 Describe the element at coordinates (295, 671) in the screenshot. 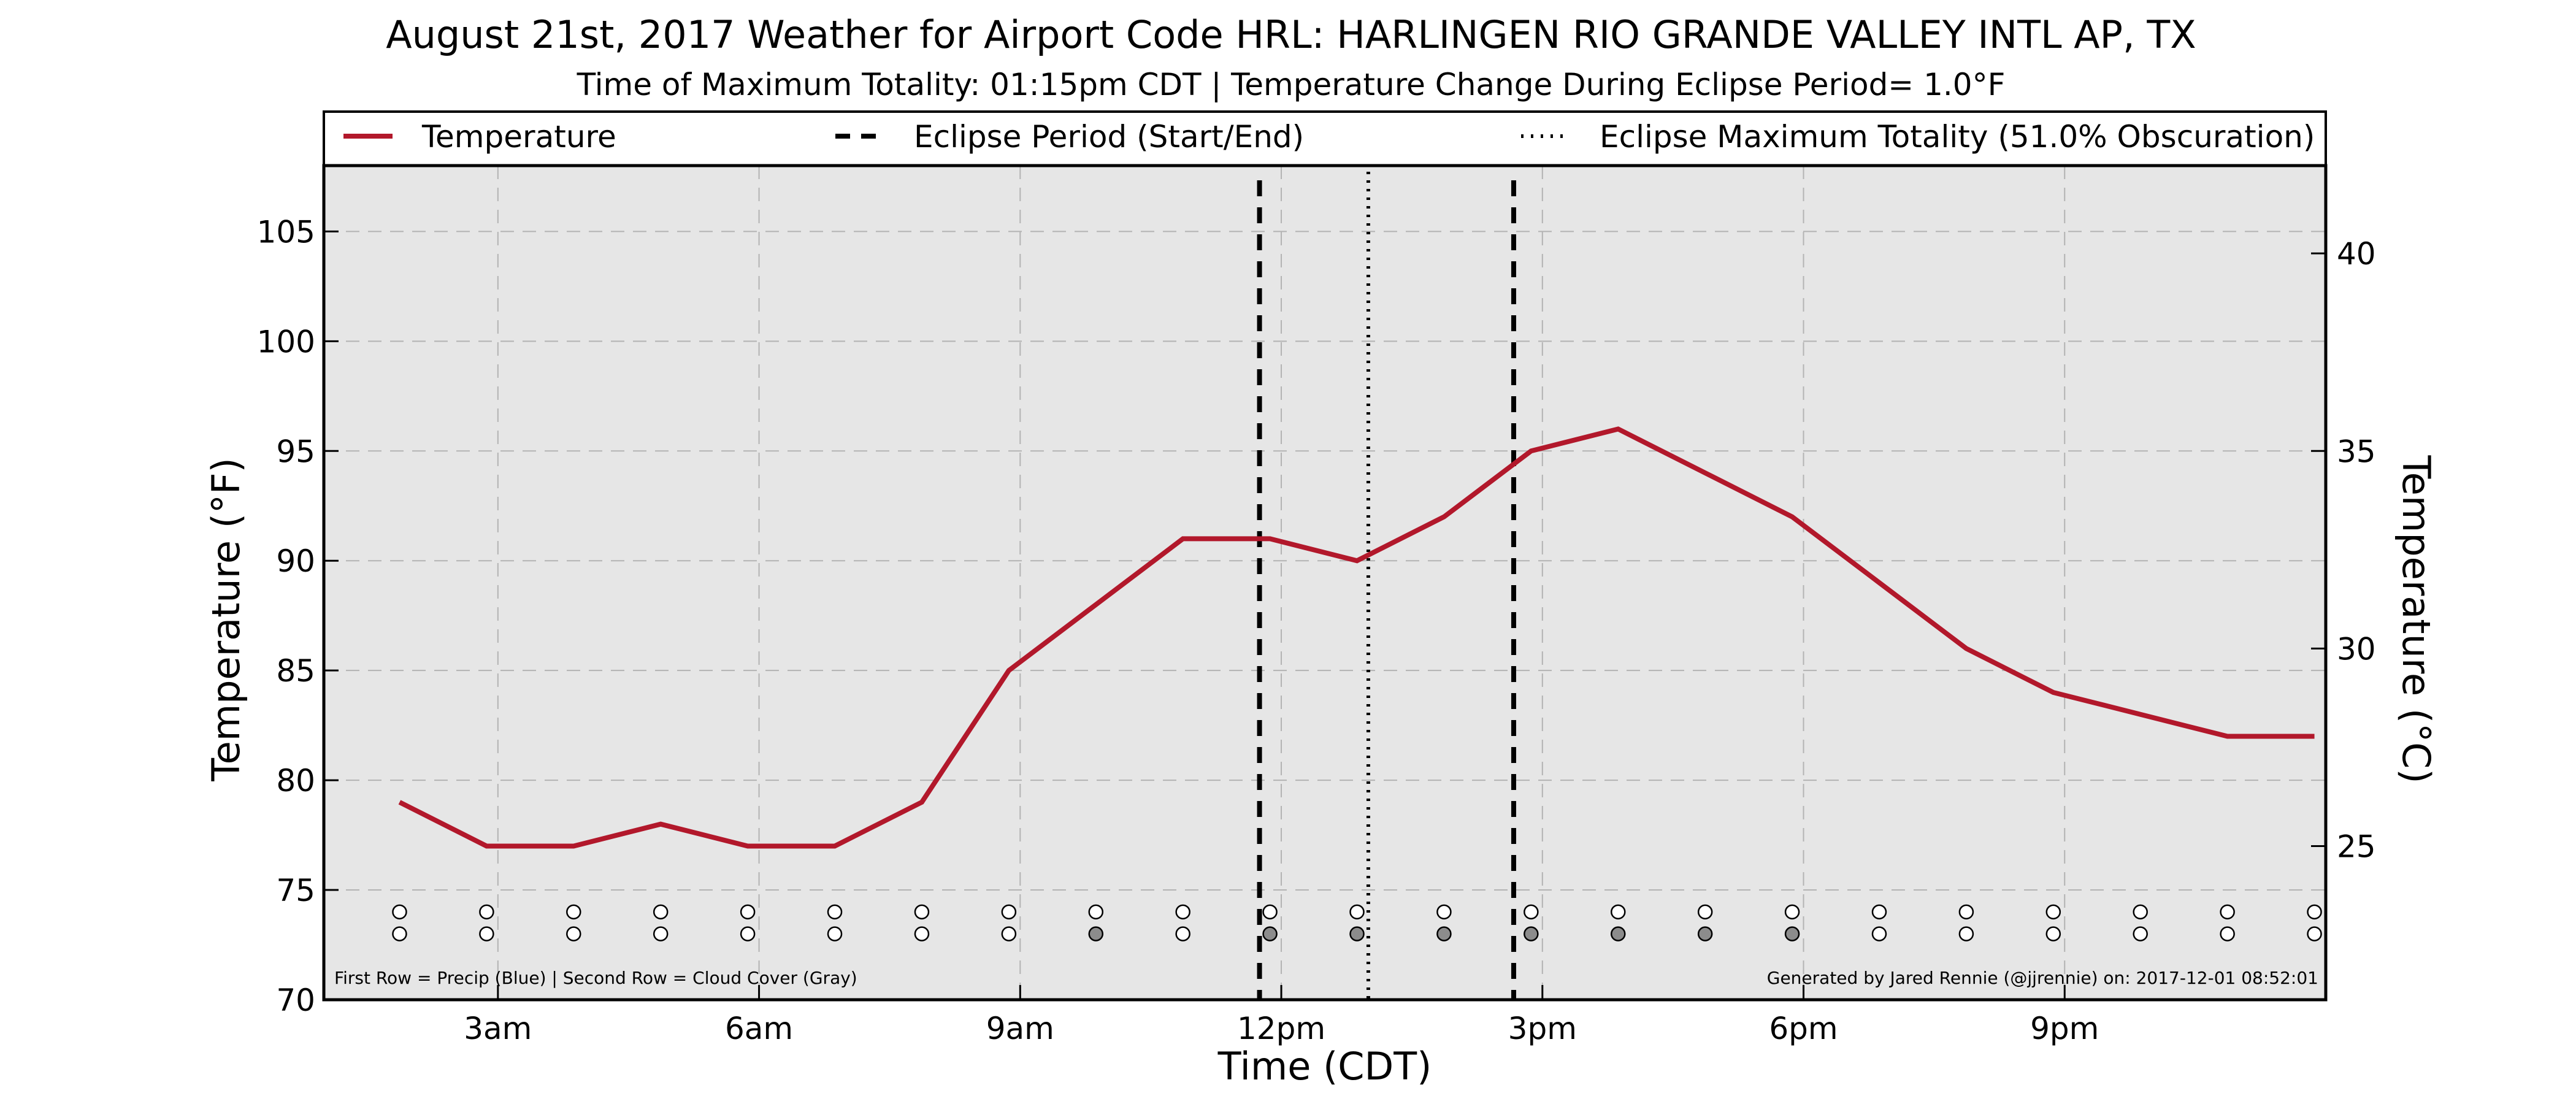

I see `y-tick-label-left: 85` at that location.